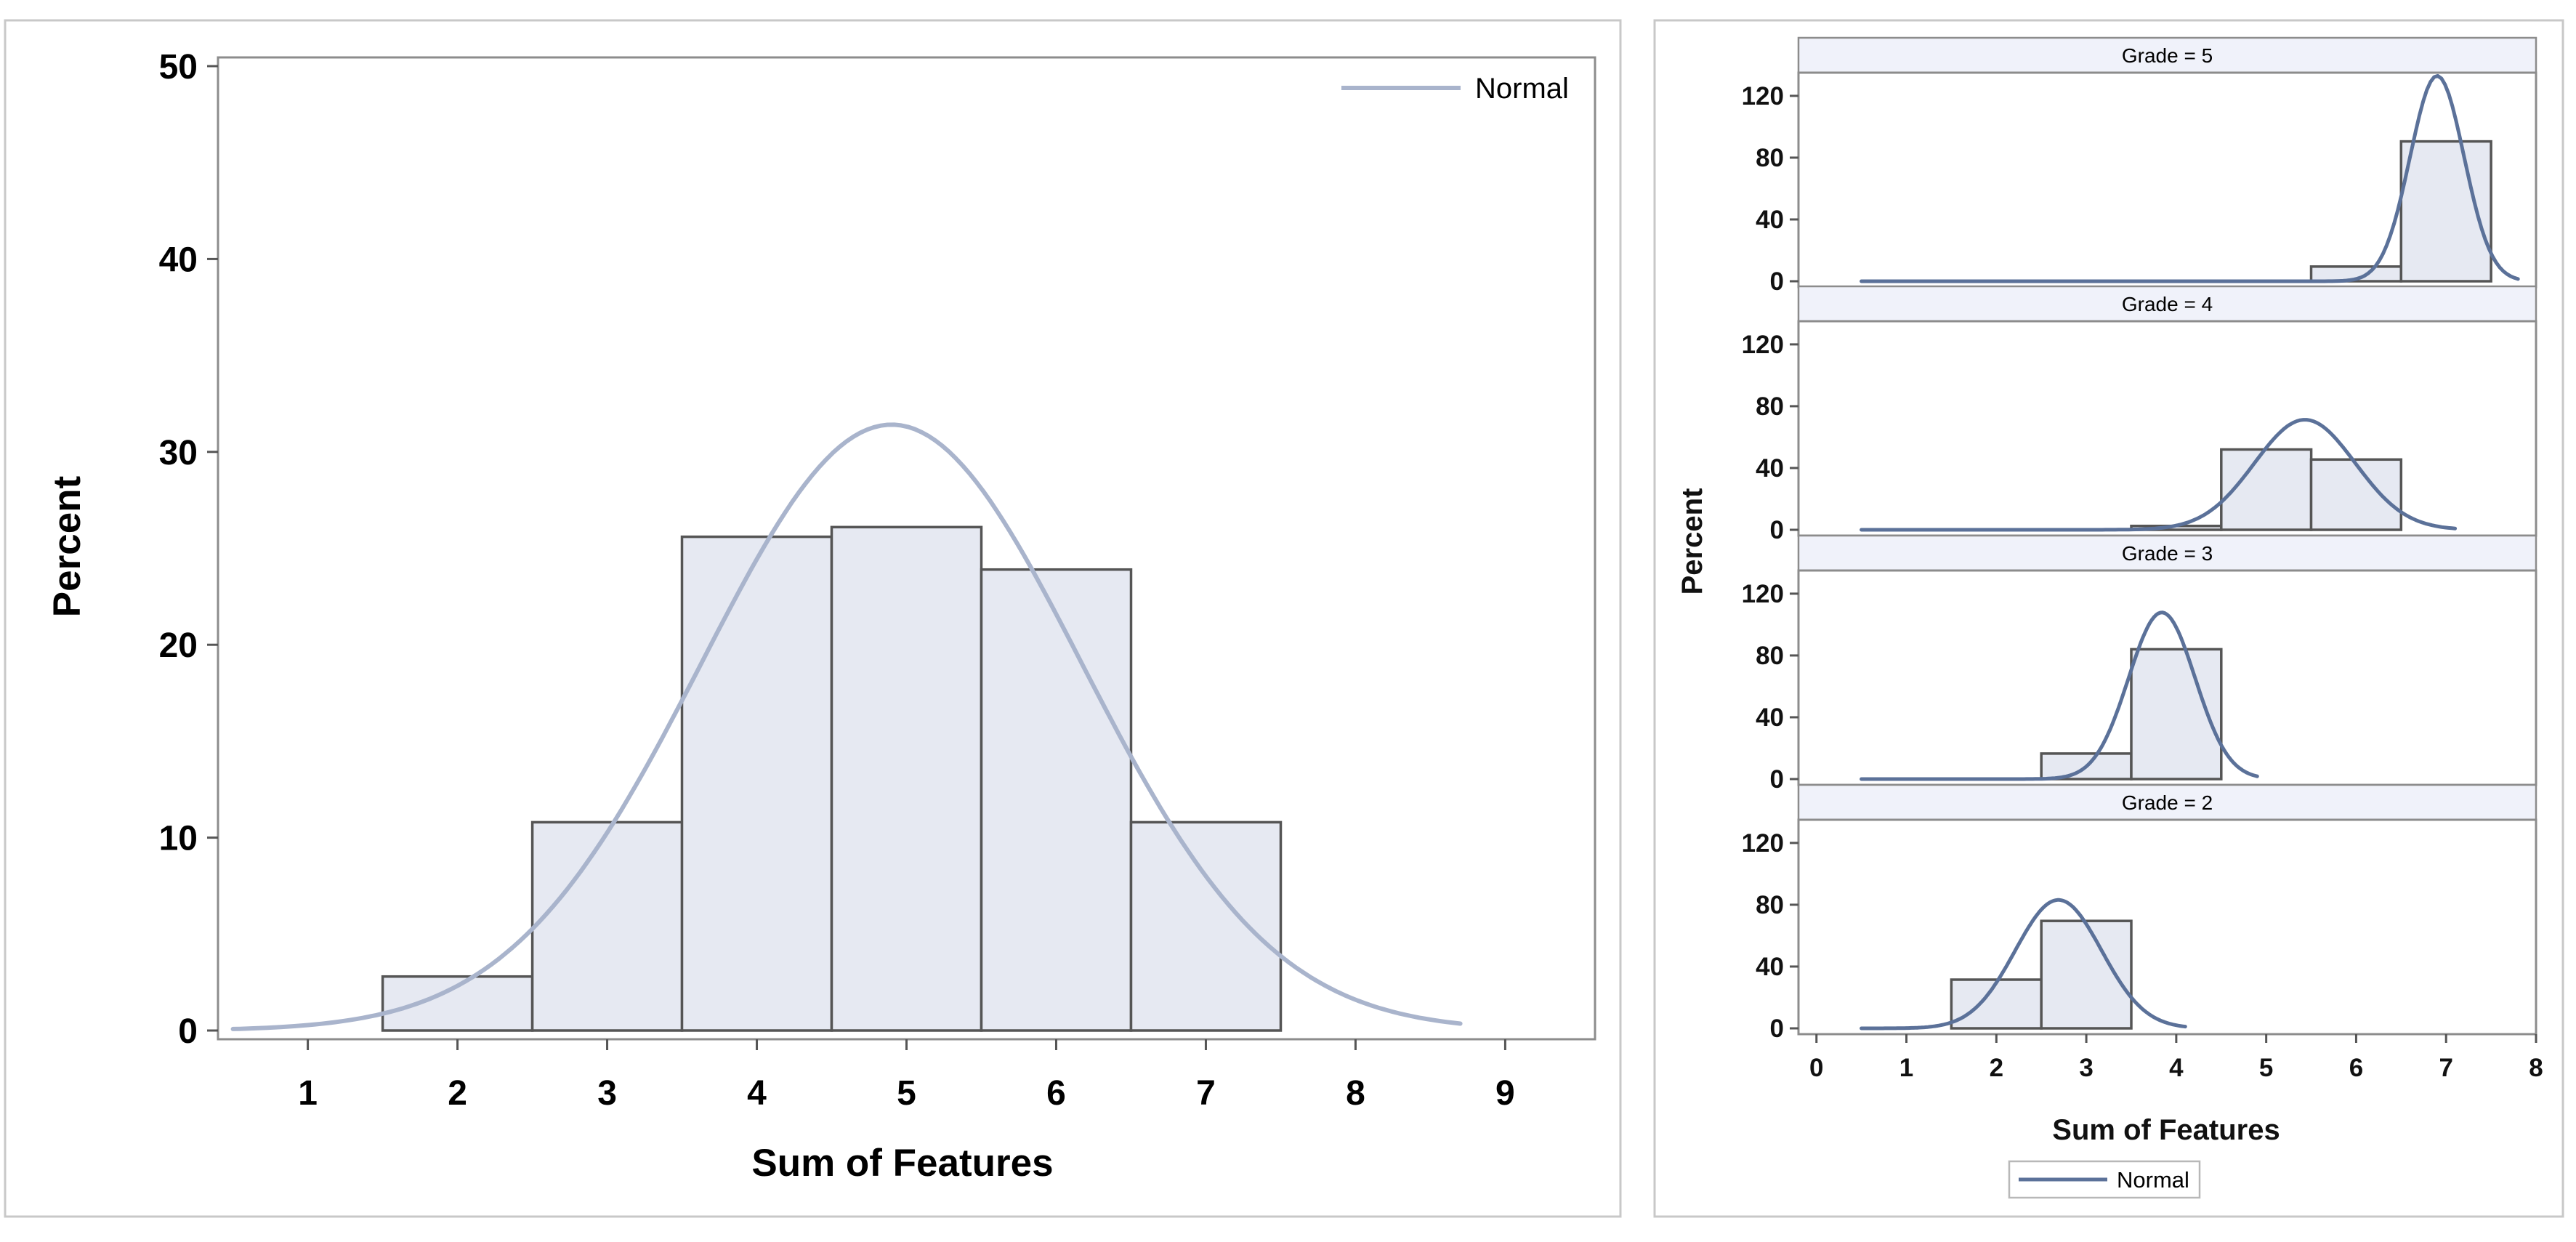 This screenshot has height=1242, width=2576. Describe the element at coordinates (2166, 1130) in the screenshot. I see `right-x-axis-title: Sum of Features` at that location.